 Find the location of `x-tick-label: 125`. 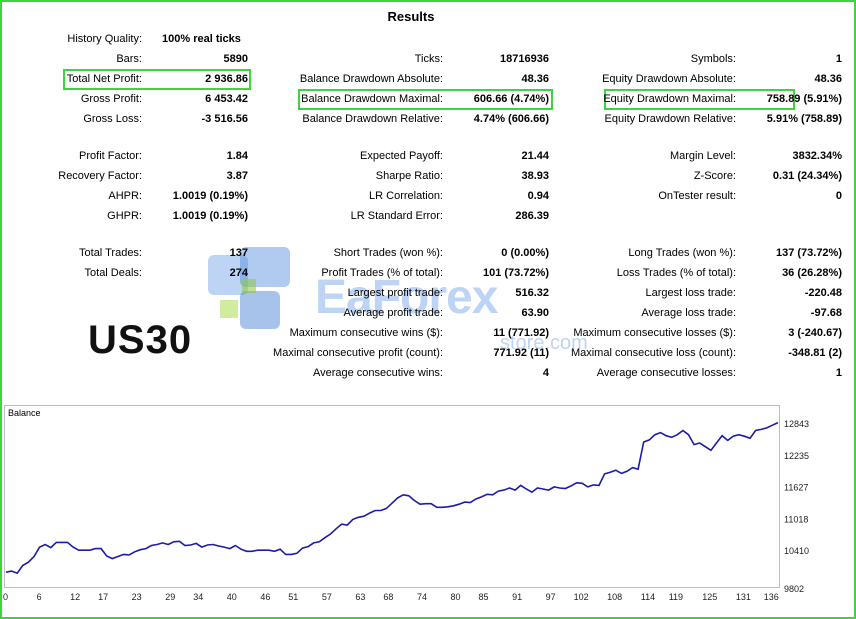

x-tick-label: 125 is located at coordinates (709, 597).